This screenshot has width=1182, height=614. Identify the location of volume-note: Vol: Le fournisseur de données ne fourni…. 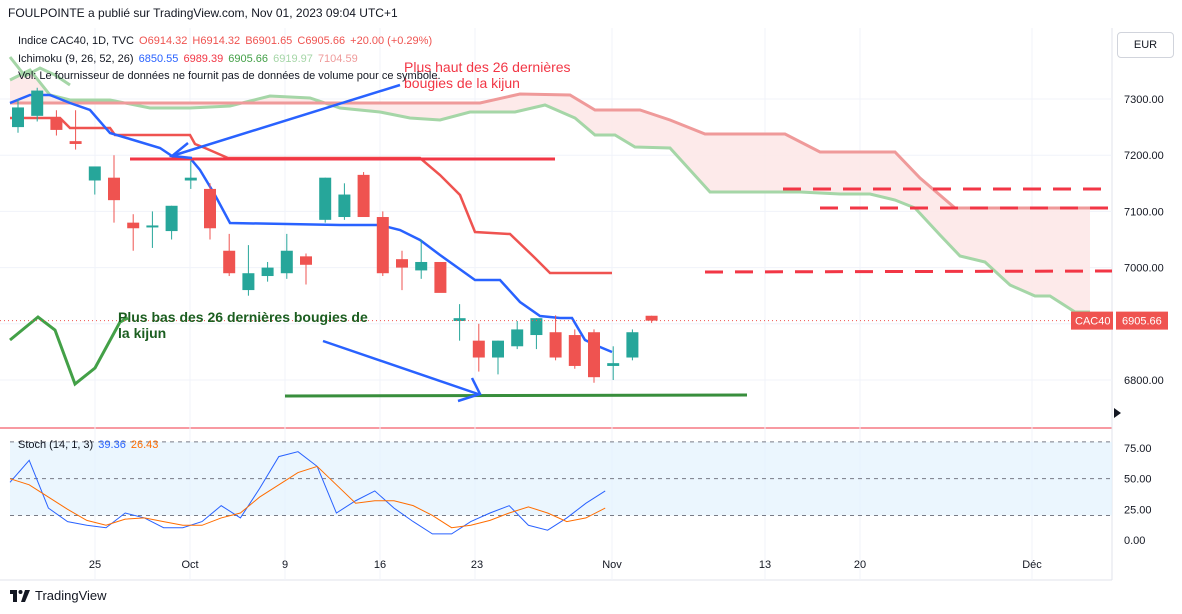
(229, 76).